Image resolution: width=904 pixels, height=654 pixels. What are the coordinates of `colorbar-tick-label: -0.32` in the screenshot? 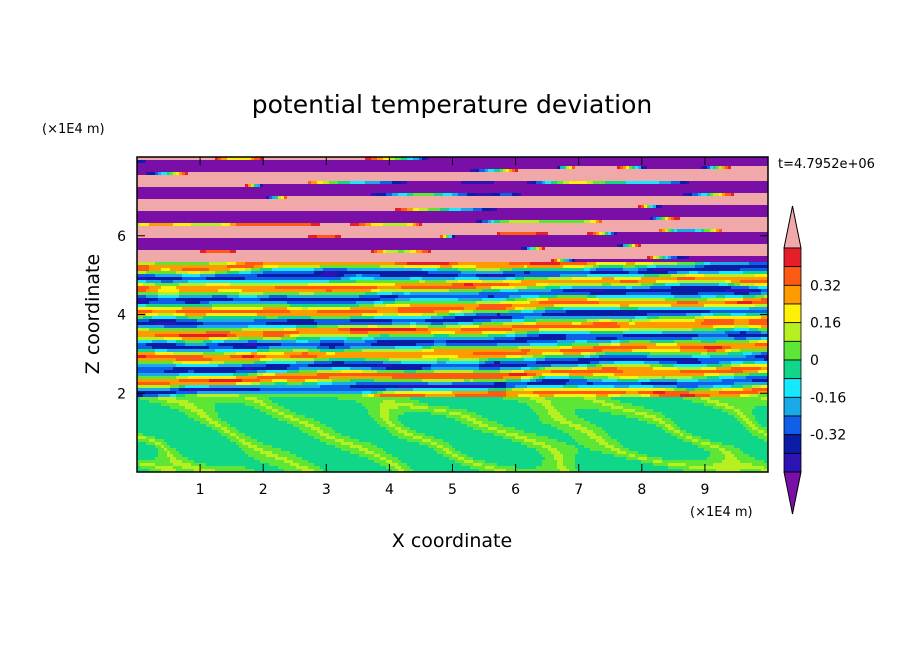 It's located at (828, 436).